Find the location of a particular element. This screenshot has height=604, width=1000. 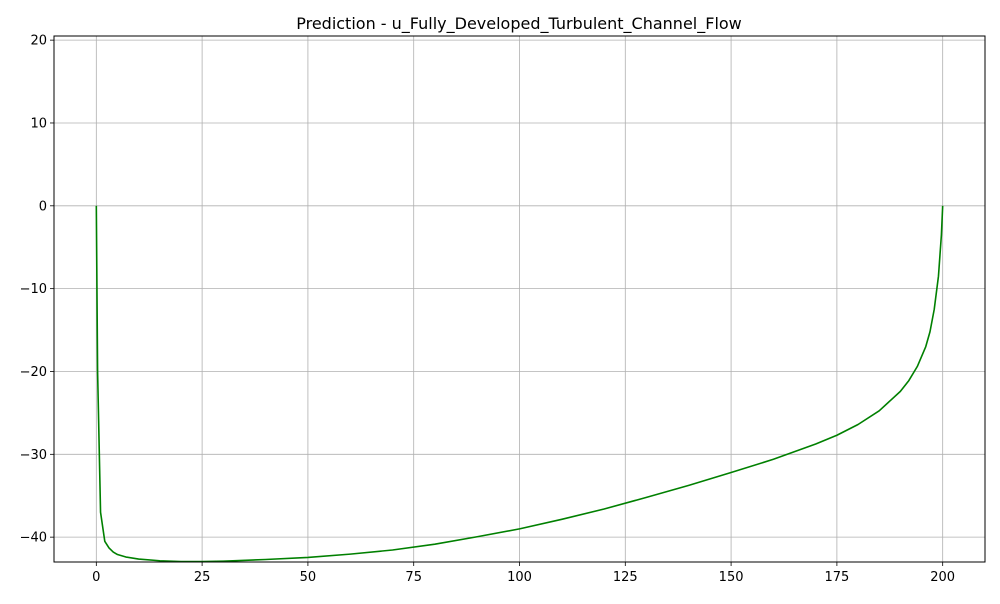

x-tick-label: 150 is located at coordinates (731, 577).